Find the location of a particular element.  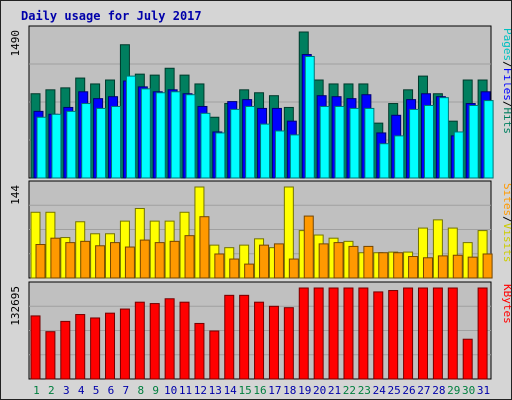

x-tick-label-day-15: 15 is located at coordinates (244, 390).